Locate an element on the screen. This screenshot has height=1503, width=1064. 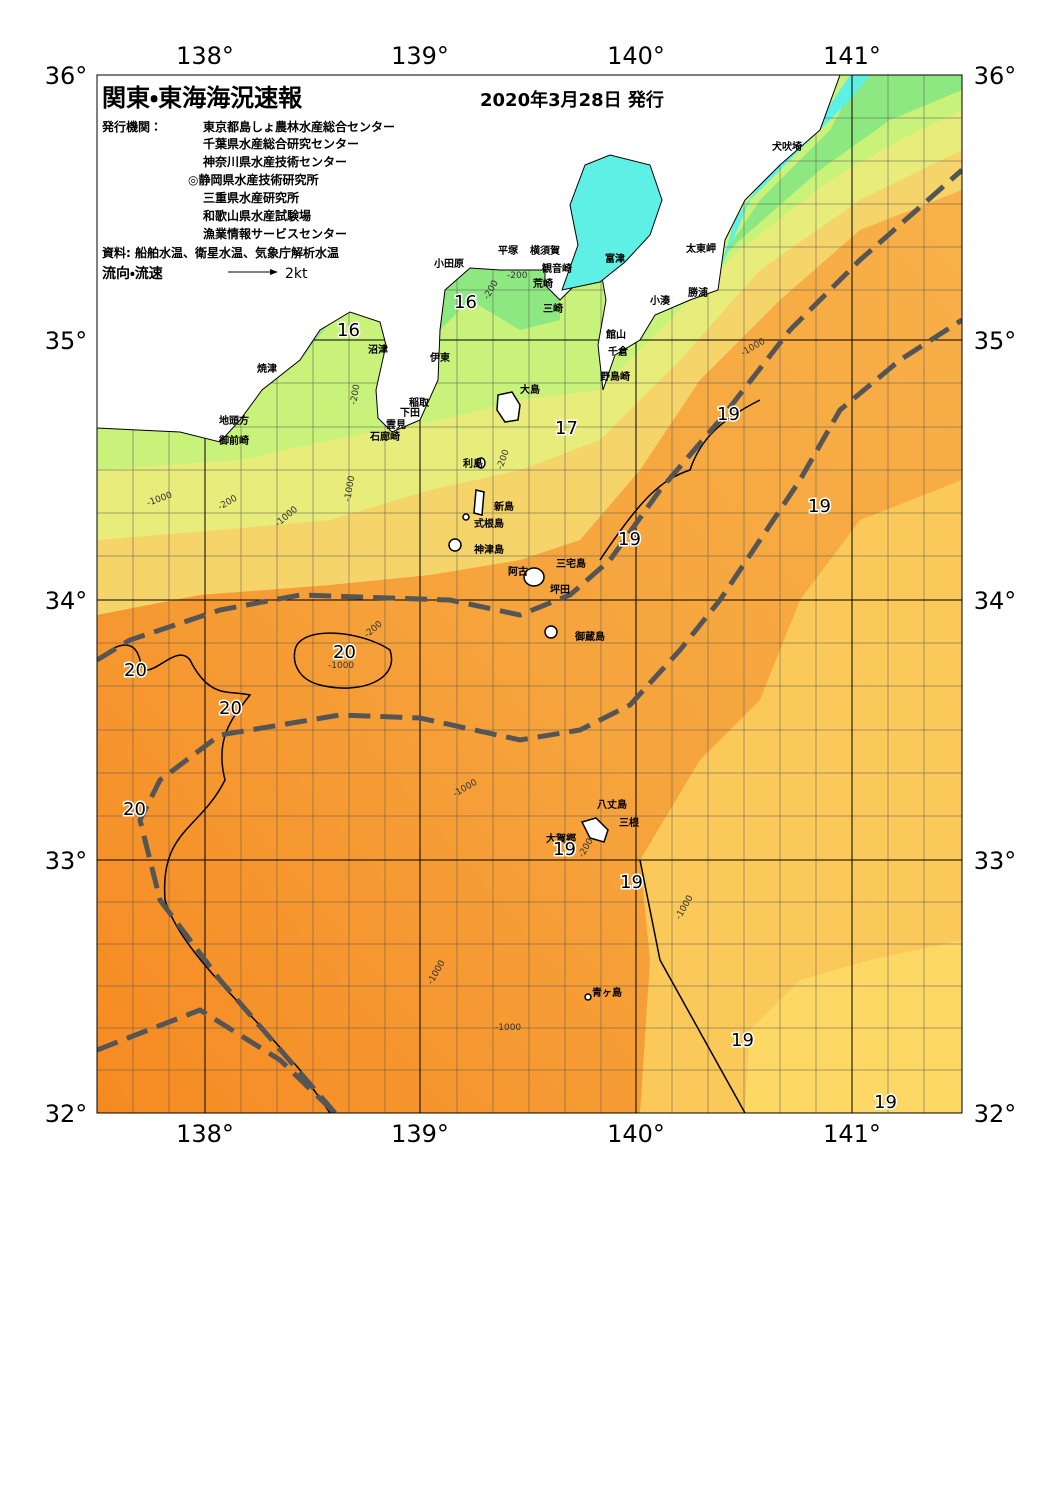
place-name: 荒崎 is located at coordinates (542, 283).